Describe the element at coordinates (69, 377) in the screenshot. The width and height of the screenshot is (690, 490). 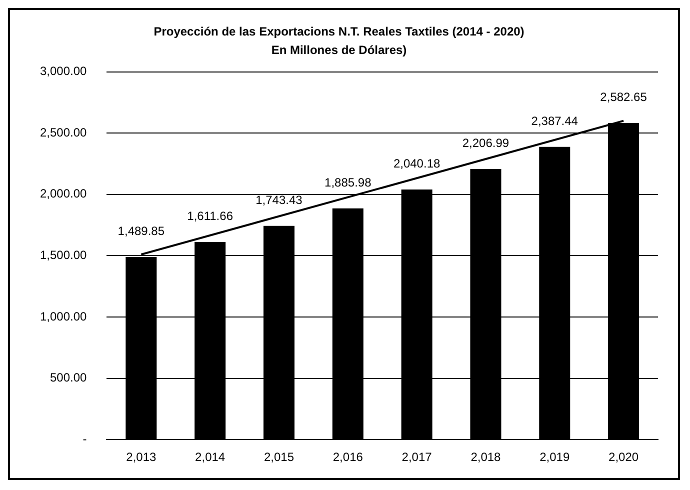
I see `y-tick-label: 500.00` at that location.